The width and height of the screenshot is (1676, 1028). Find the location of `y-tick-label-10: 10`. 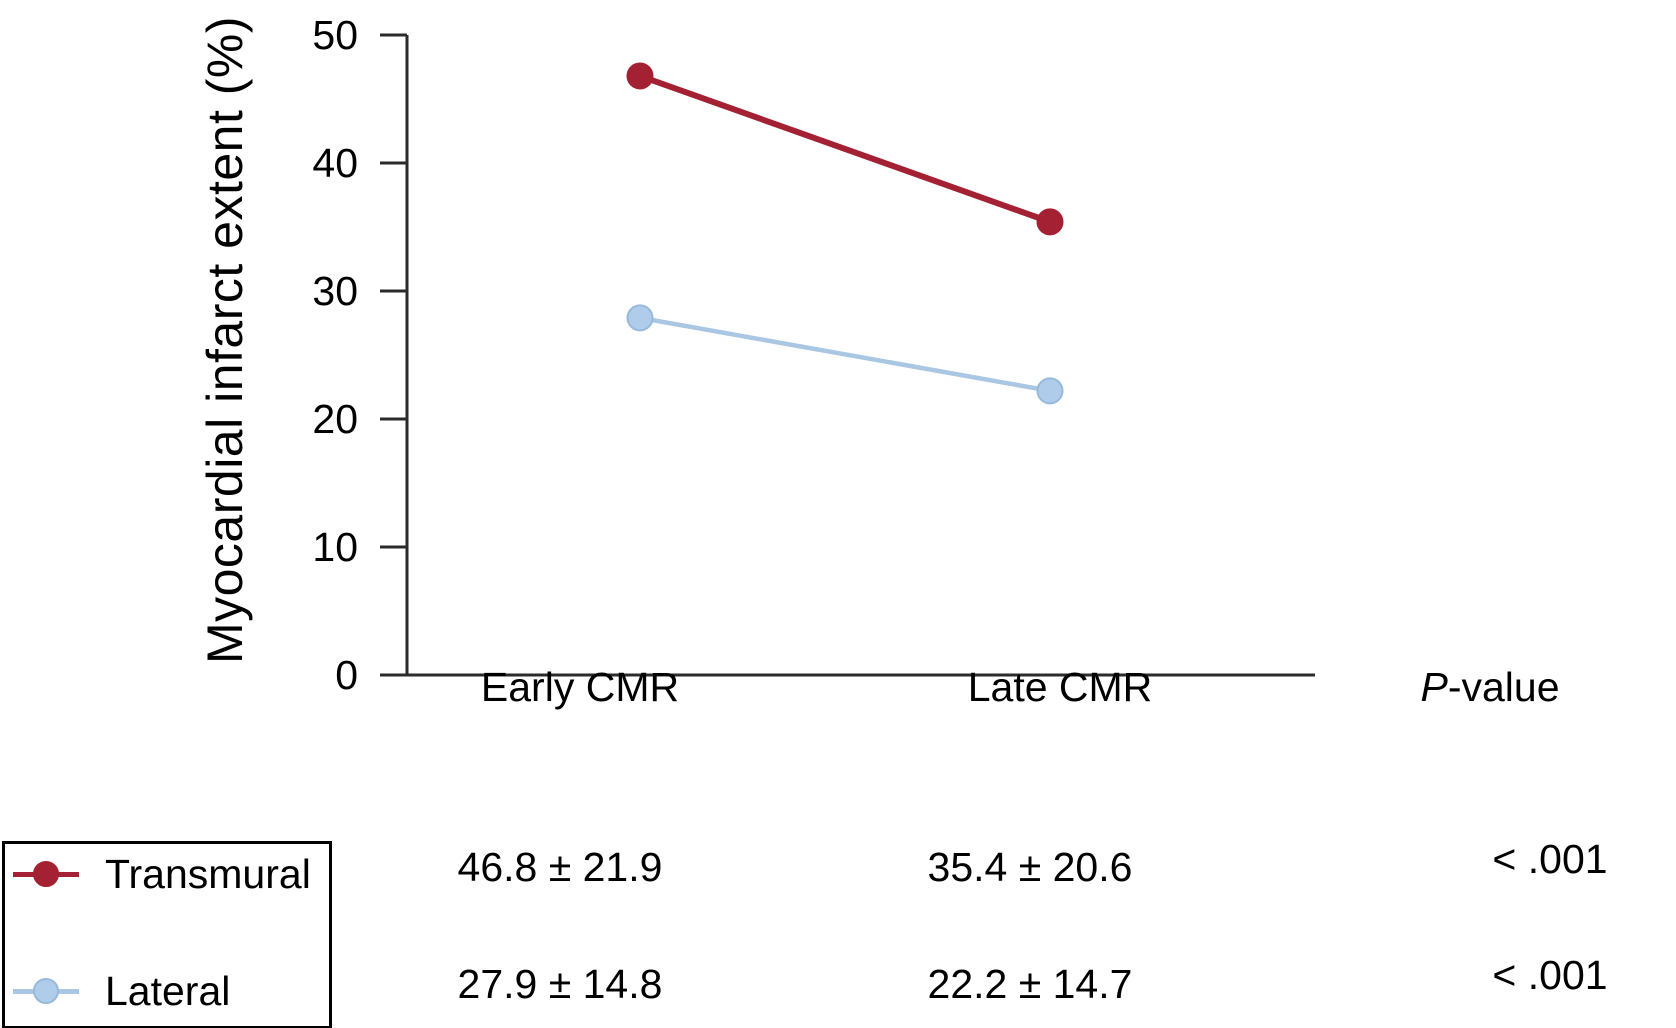

y-tick-label-10: 10 is located at coordinates (335, 547).